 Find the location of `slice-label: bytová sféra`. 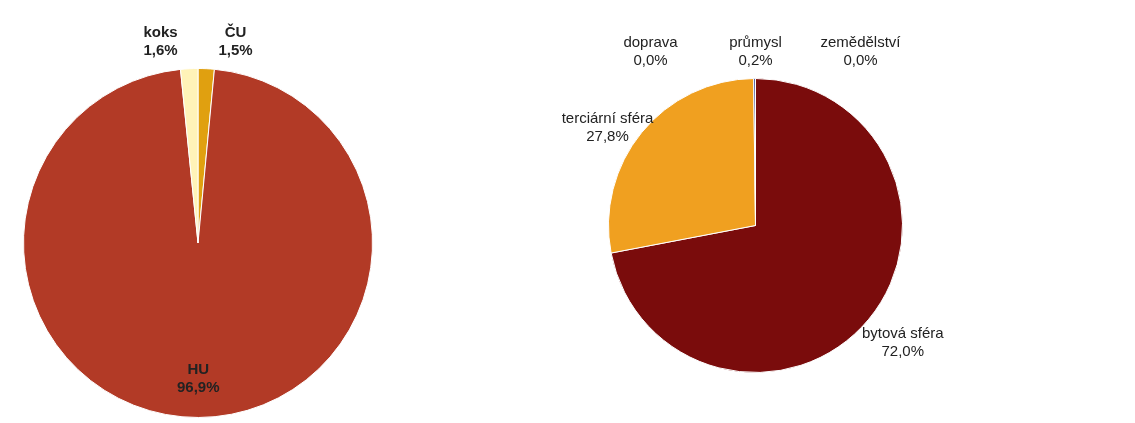

slice-label: bytová sféra is located at coordinates (903, 332).